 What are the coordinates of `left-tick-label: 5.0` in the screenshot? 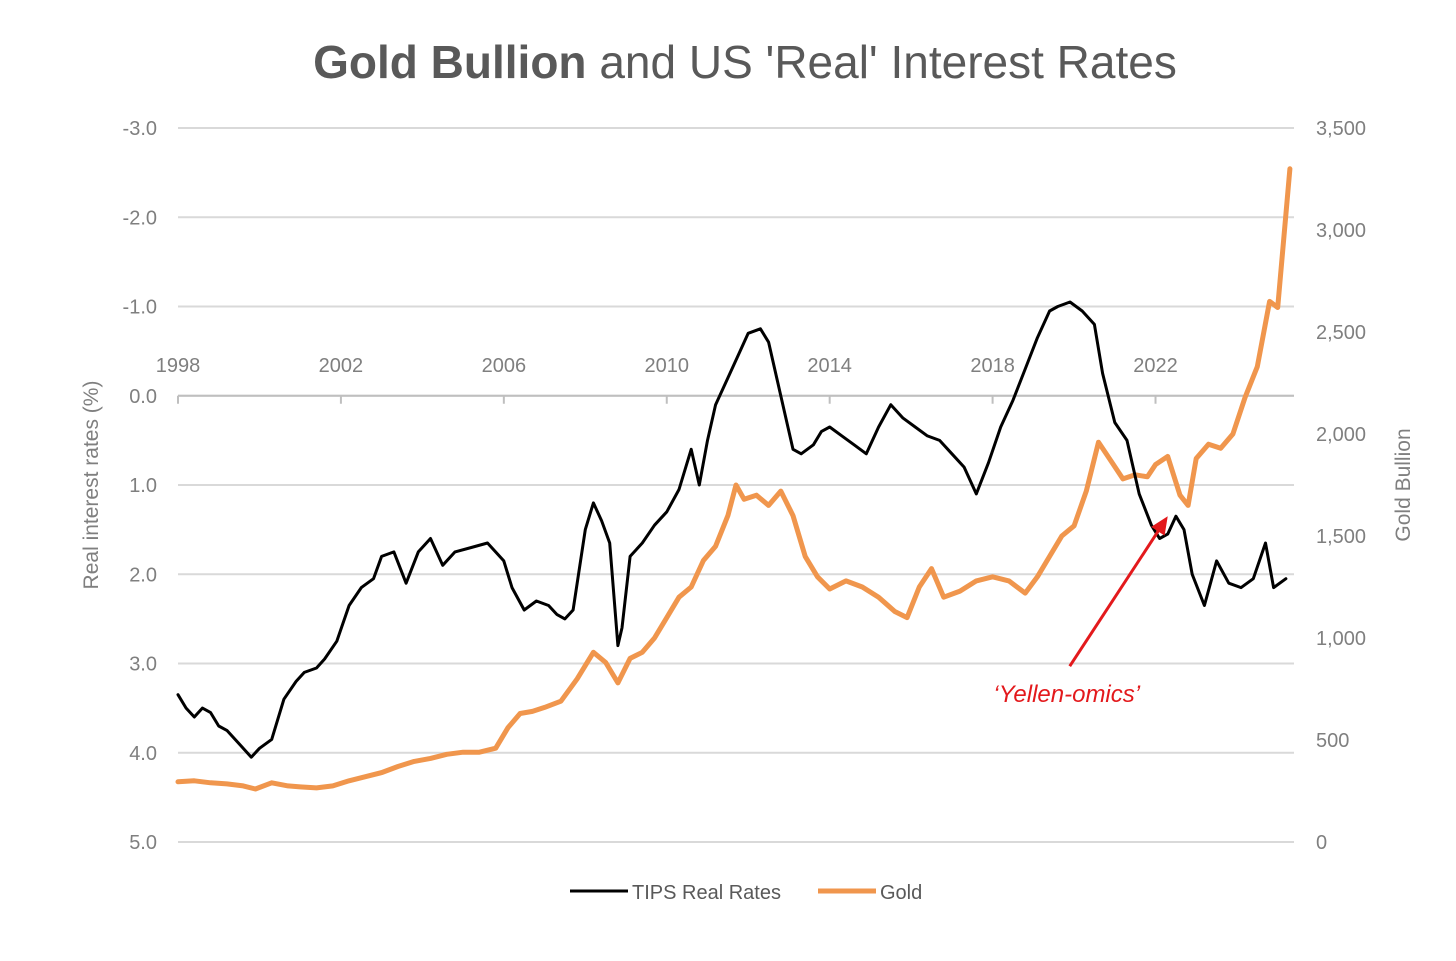 It's located at (143, 843).